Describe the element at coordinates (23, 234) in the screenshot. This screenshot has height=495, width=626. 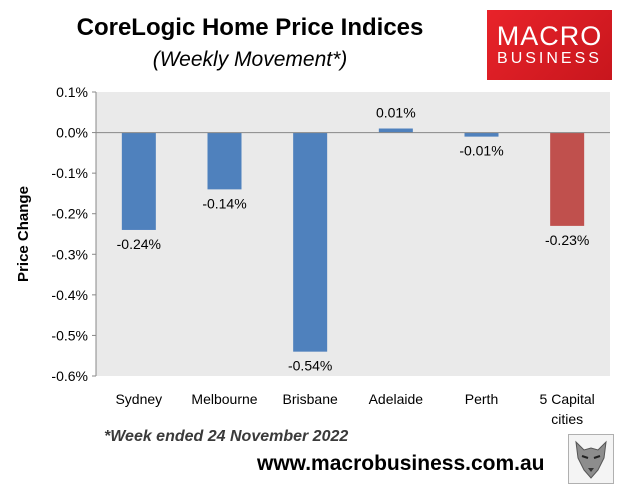
I see `y-axis-title: Price Change` at that location.